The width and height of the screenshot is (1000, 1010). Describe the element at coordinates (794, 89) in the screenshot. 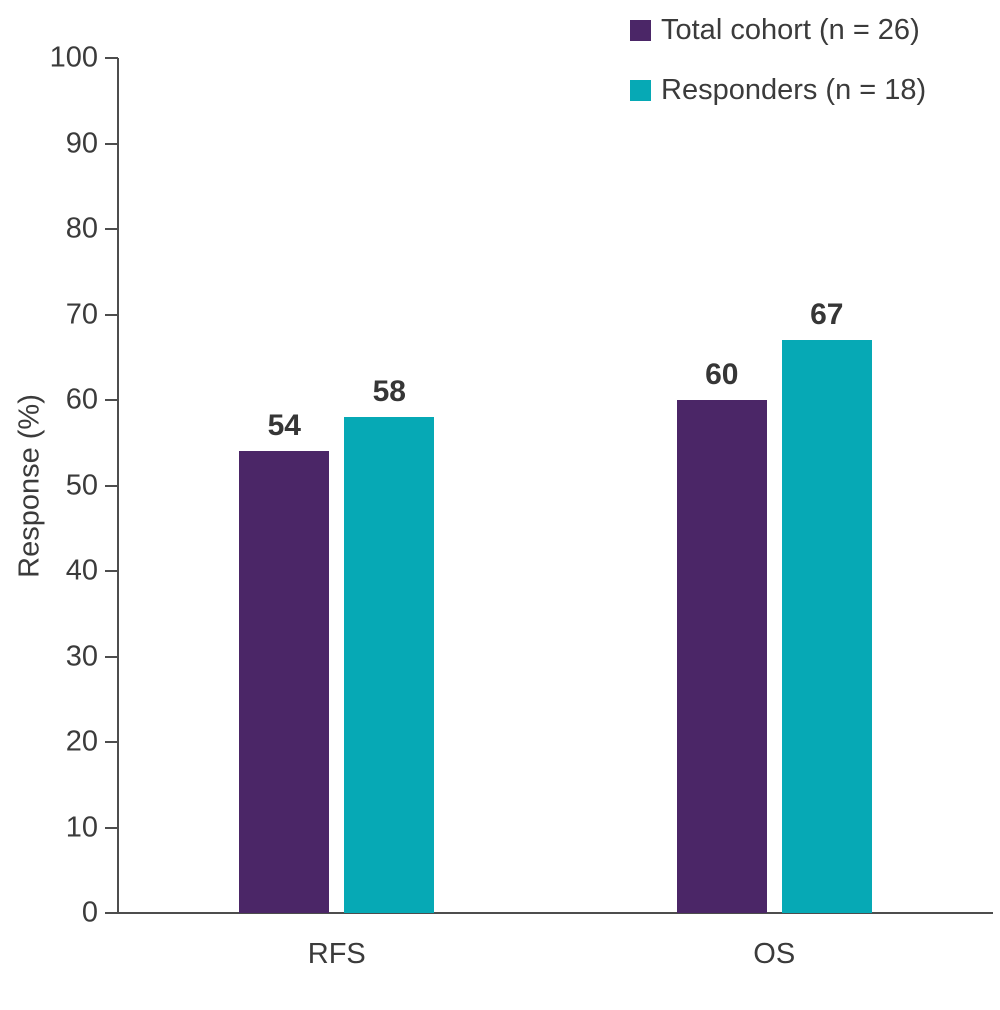

I see `legend-label-responders: Responders (n = 18)` at that location.